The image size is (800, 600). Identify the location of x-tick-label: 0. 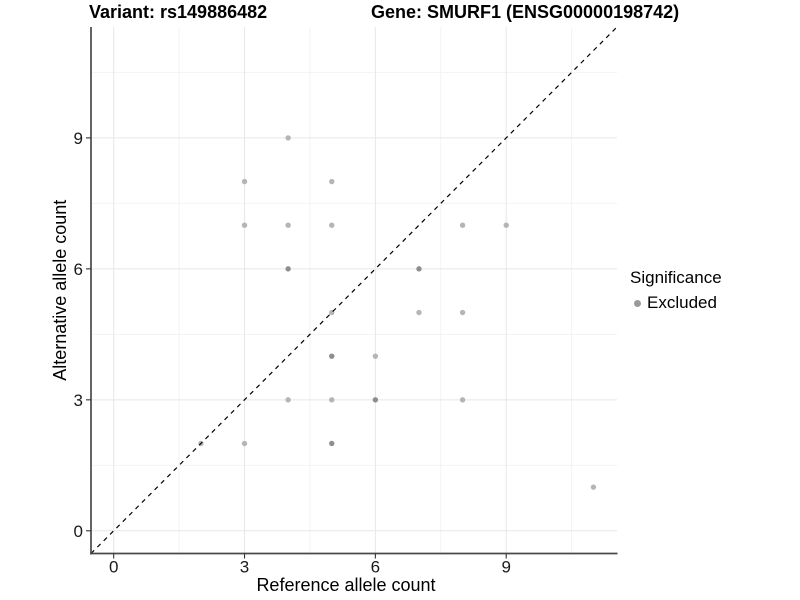
(113, 567).